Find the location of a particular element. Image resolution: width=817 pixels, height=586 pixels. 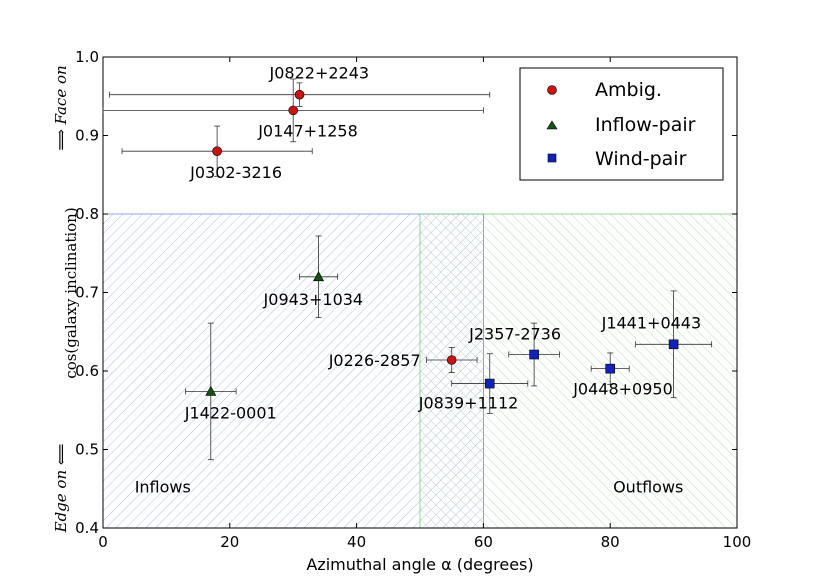

legend-label-inflow-pair: Inflow-pair is located at coordinates (645, 125).